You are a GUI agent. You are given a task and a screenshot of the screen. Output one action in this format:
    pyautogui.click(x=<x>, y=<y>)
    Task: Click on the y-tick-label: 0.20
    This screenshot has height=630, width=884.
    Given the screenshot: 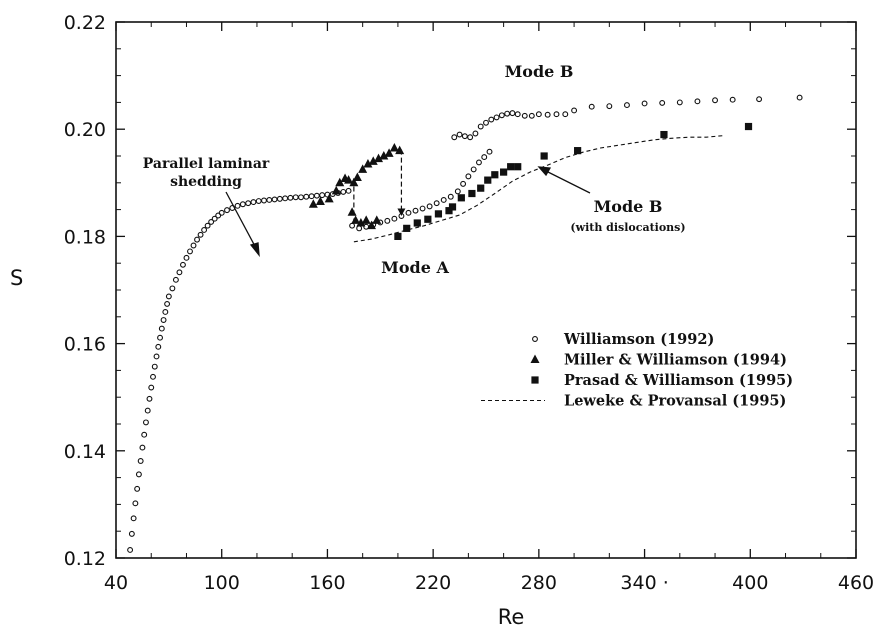 What is the action you would take?
    pyautogui.click(x=85, y=130)
    